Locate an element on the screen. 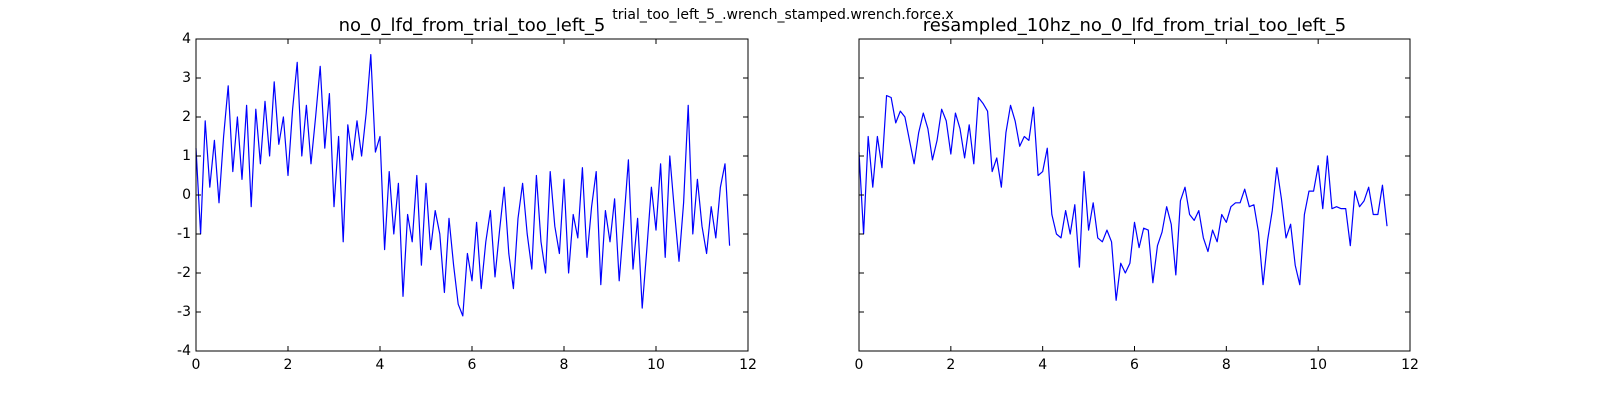 Image resolution: width=1600 pixels, height=400 pixels. y-tick-label: 2 is located at coordinates (186, 117).